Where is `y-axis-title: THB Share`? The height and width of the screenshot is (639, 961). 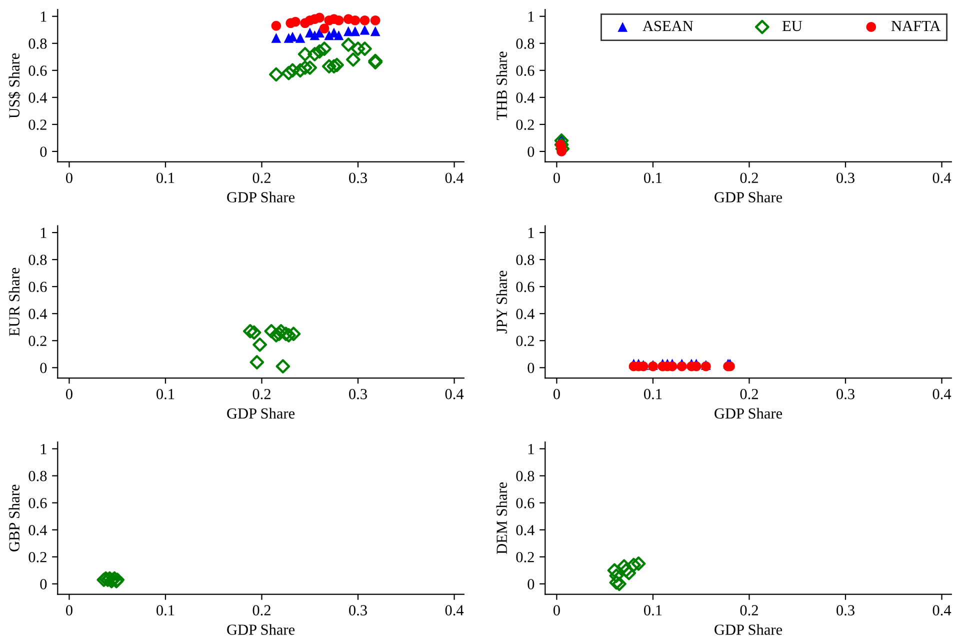
y-axis-title: THB Share is located at coordinates (501, 86).